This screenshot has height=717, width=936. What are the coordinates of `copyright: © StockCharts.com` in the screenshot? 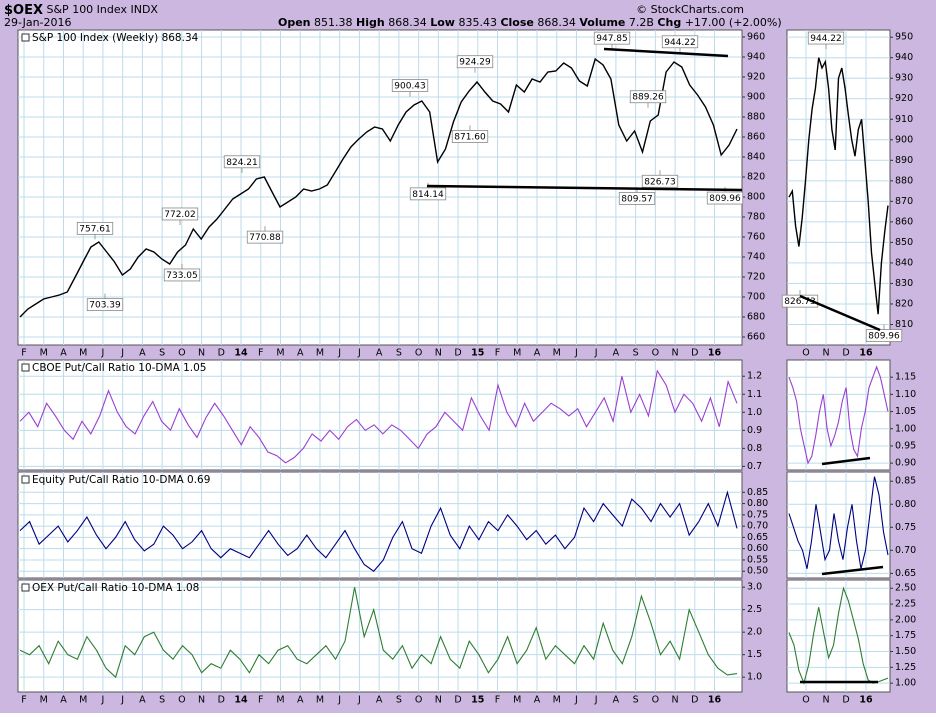 It's located at (690, 9).